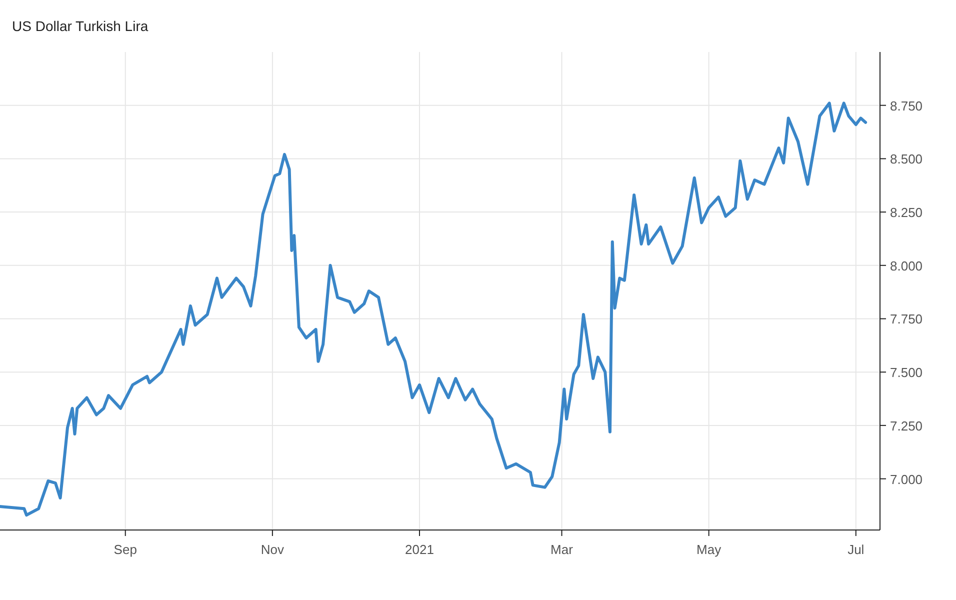 The width and height of the screenshot is (956, 600). Describe the element at coordinates (125, 549) in the screenshot. I see `x-tick-label: Sep` at that location.